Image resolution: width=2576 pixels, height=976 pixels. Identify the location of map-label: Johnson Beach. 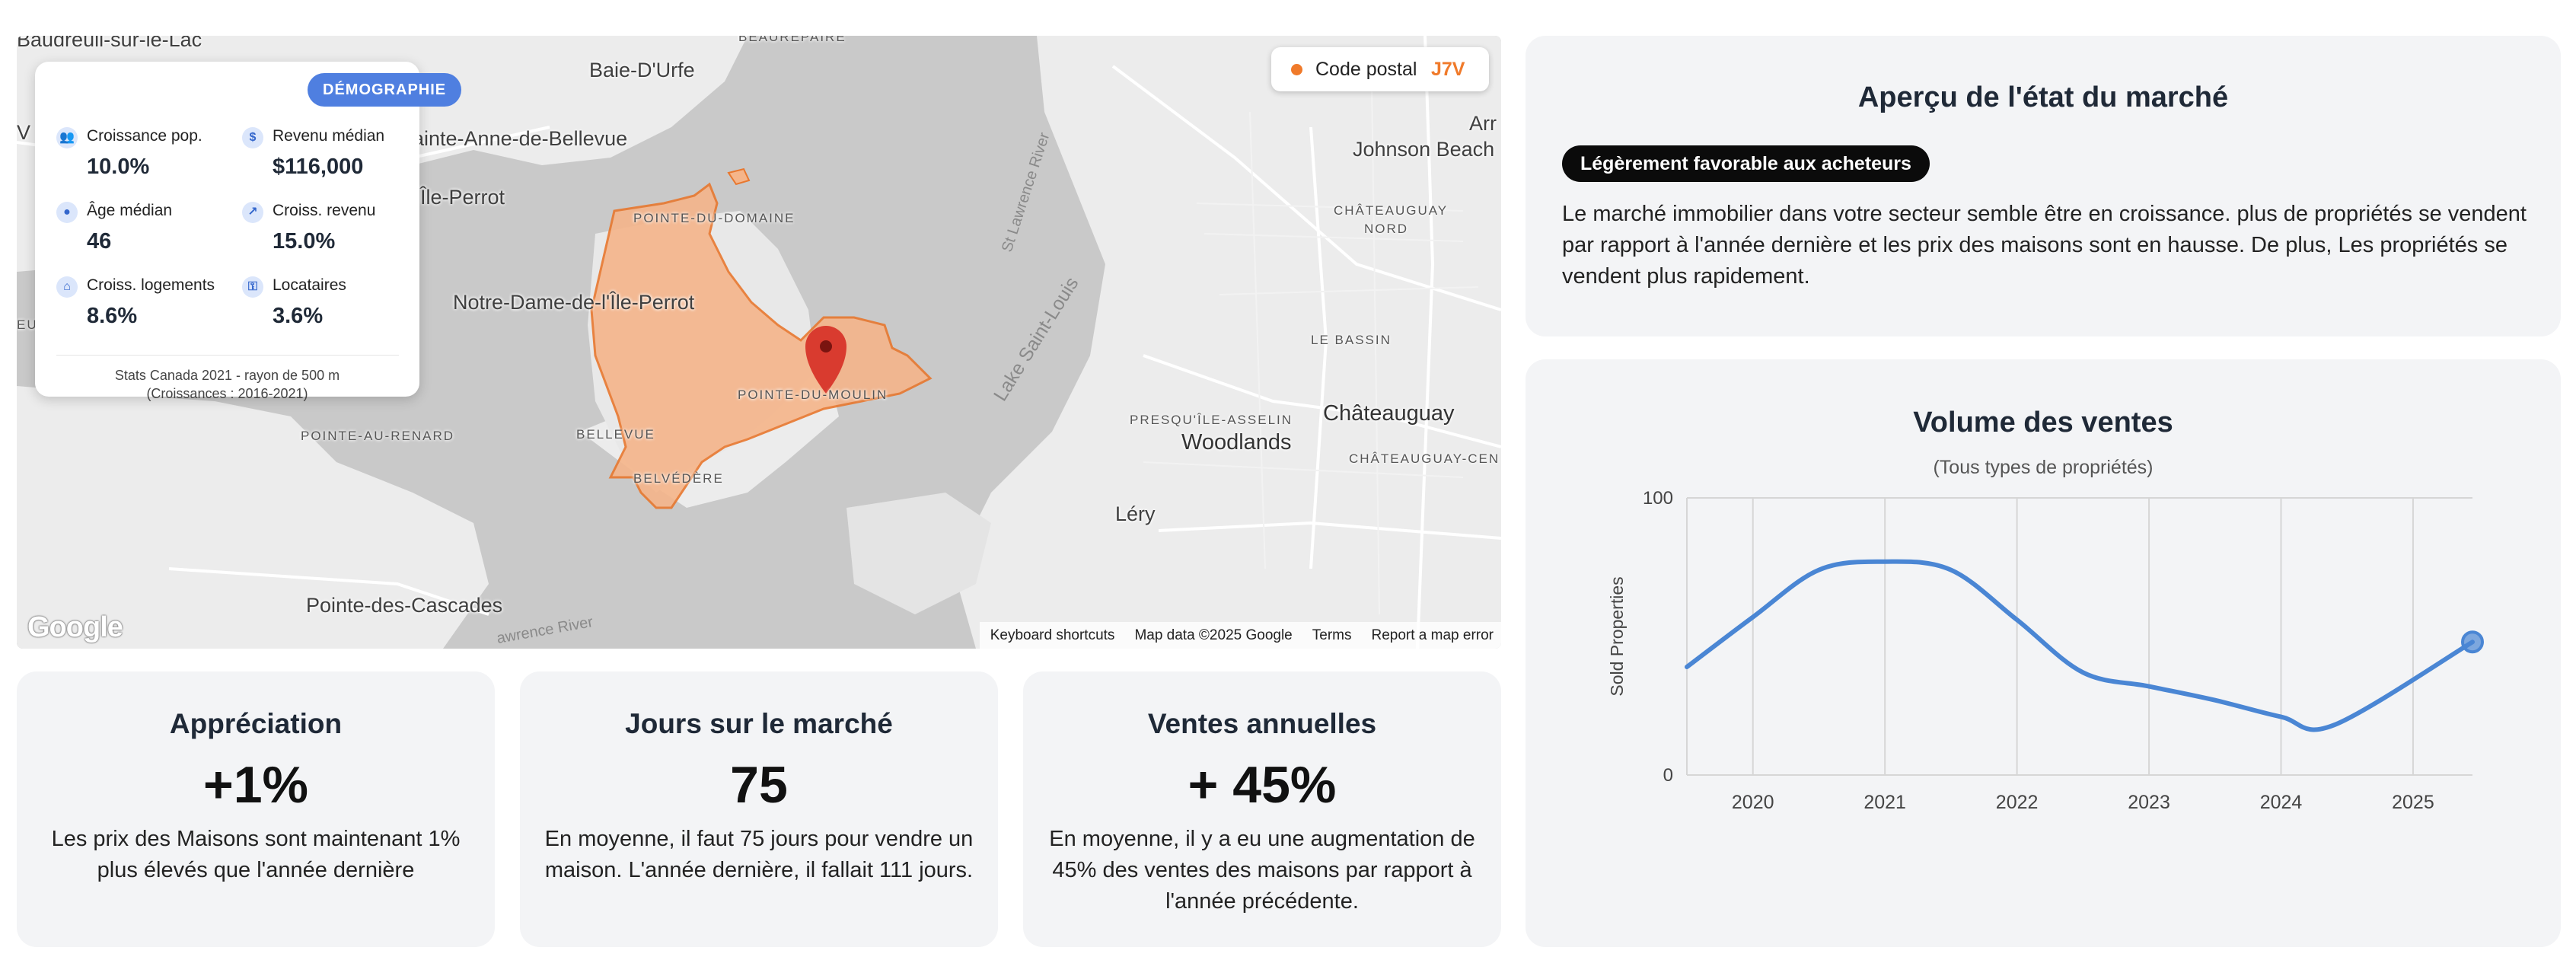
(1424, 149).